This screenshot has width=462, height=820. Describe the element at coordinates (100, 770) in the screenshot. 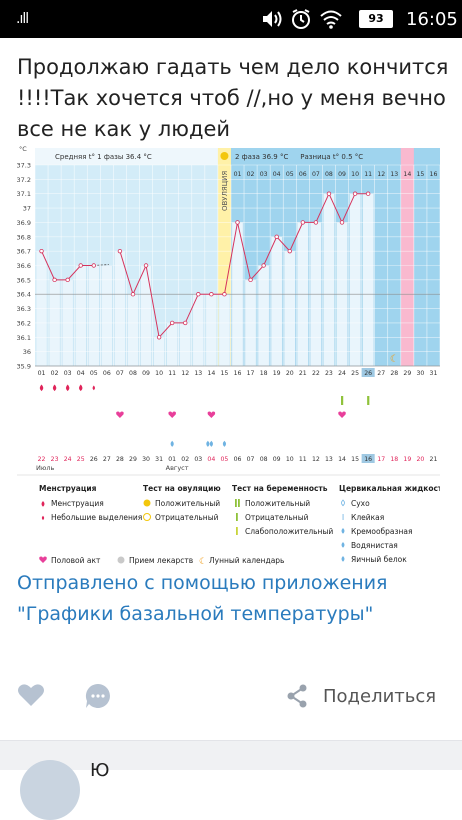

I see `next-post-author: Ю` at that location.